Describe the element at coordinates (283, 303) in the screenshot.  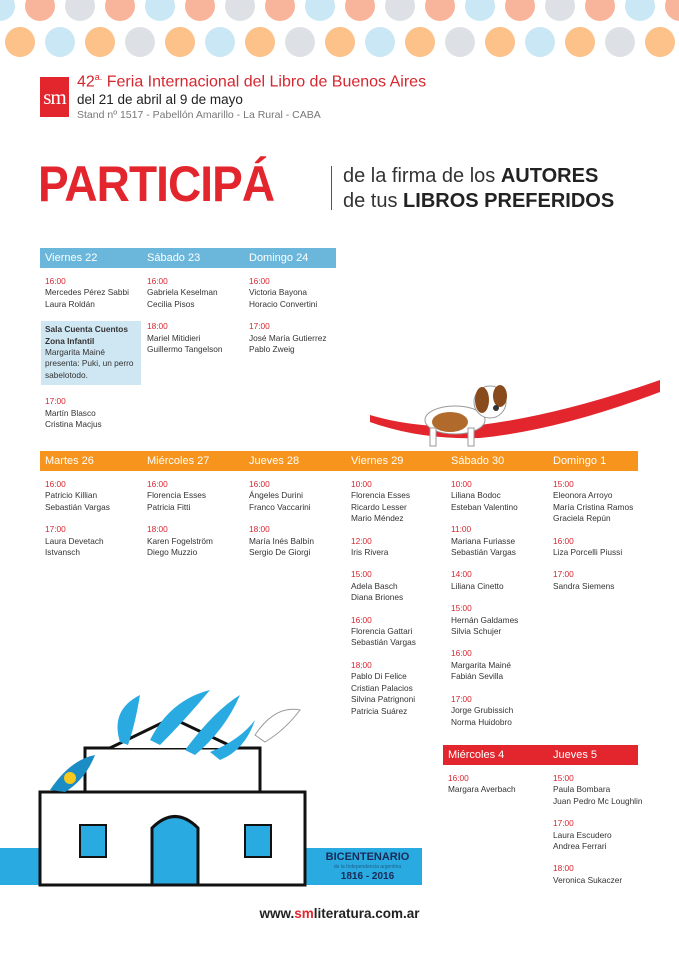
I see `author-name: Horacio Convertini` at that location.